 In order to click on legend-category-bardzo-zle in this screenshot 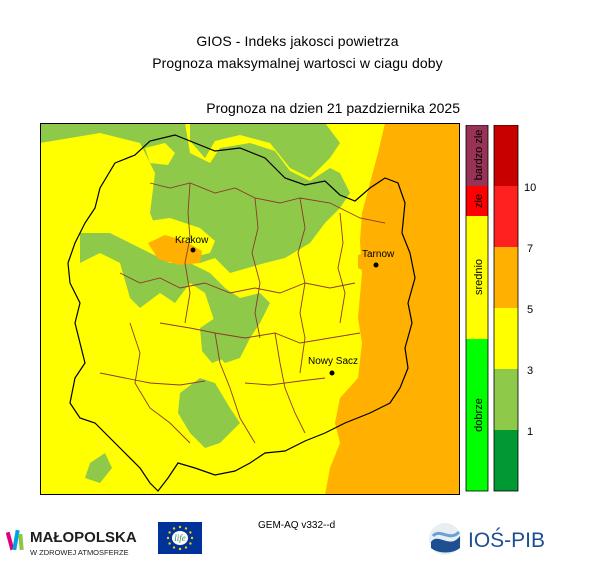, I will do `click(477, 155)`.